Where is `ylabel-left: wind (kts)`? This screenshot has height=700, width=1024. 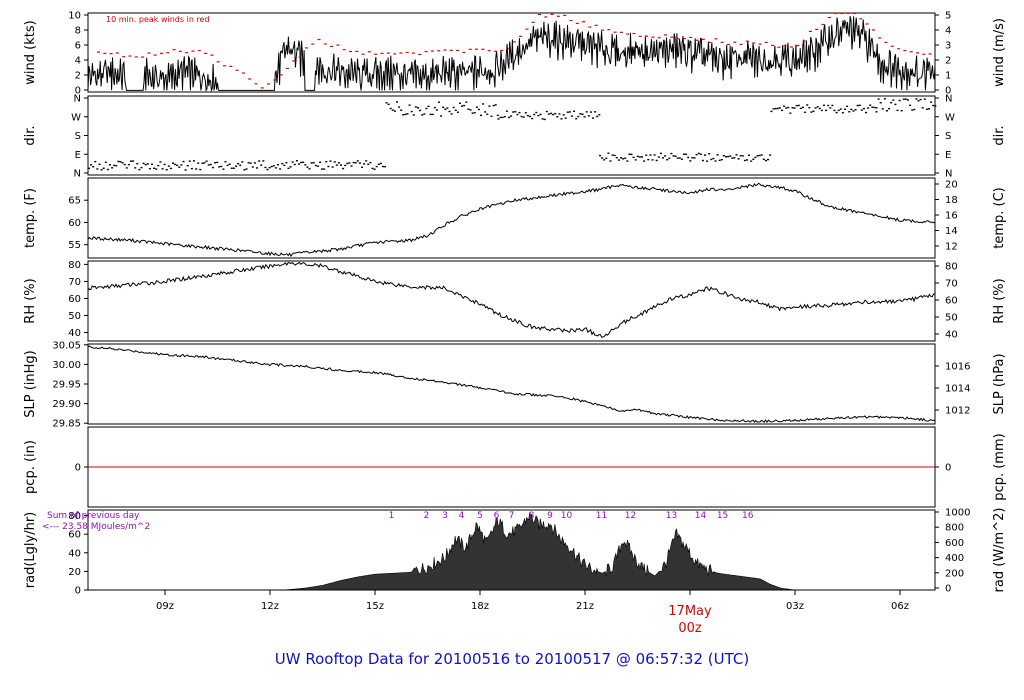
ylabel-left: wind (kts) is located at coordinates (30, 52).